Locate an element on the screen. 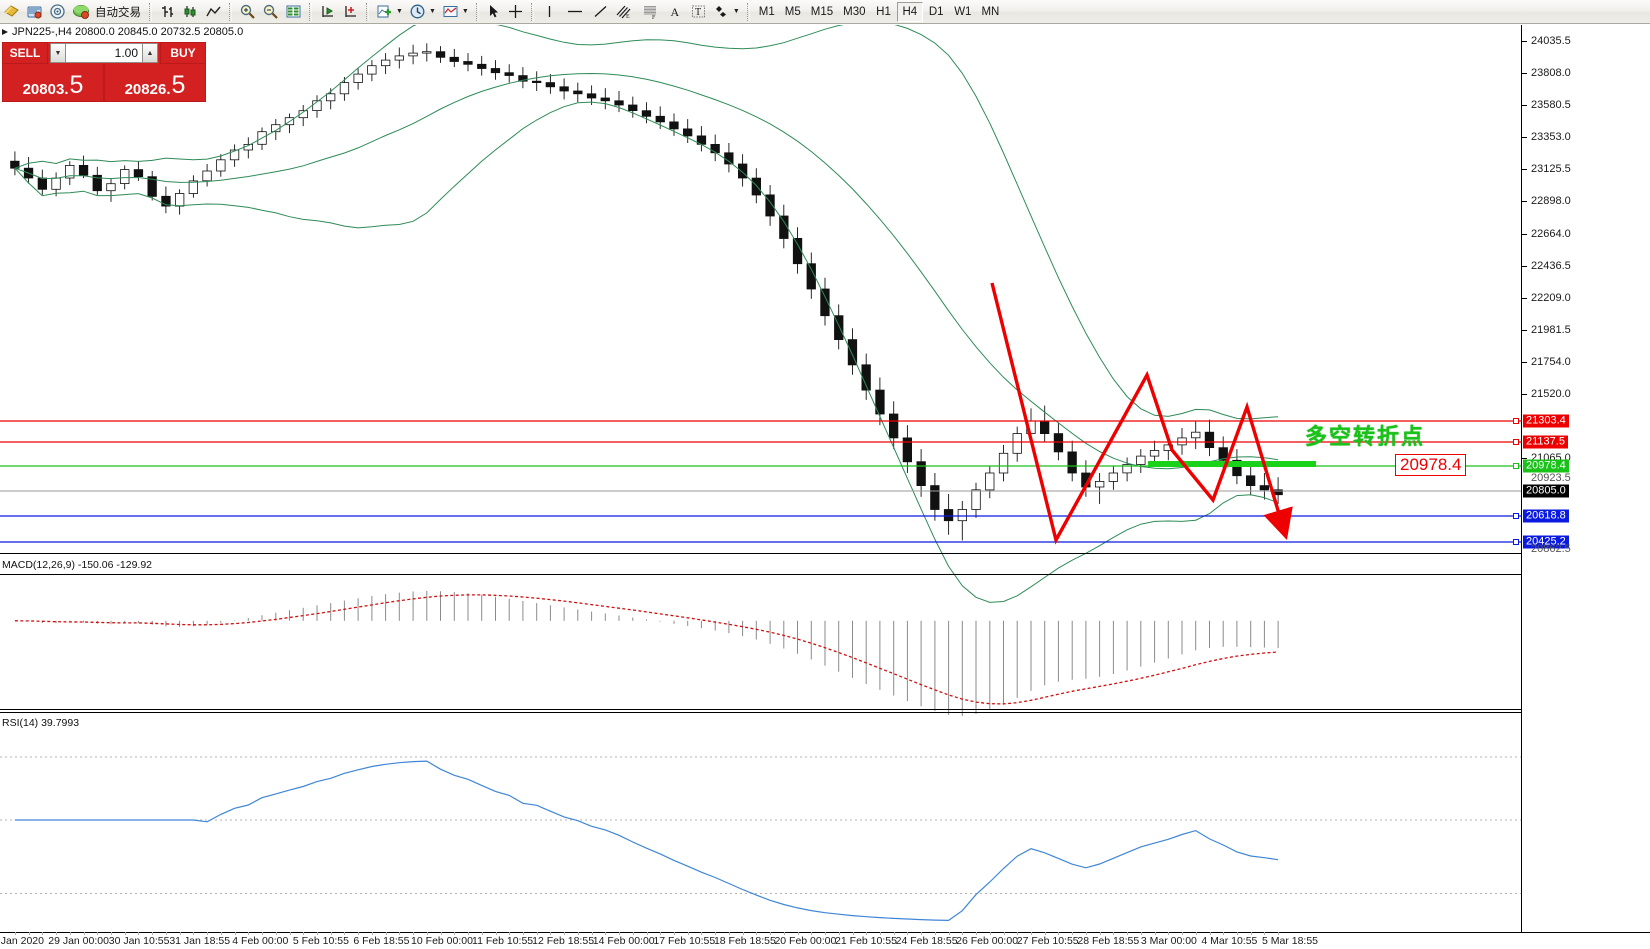 The width and height of the screenshot is (1650, 949). price-tick-label: 23353.0 is located at coordinates (1551, 136).